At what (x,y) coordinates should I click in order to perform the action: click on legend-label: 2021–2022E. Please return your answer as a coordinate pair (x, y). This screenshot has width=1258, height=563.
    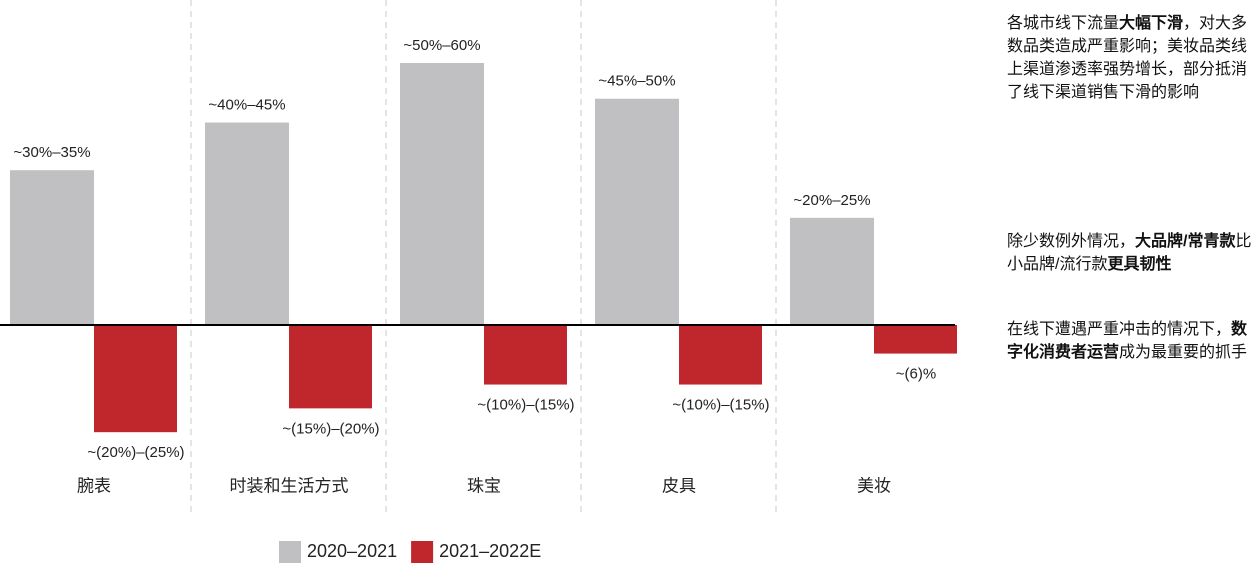
    Looking at the image, I should click on (490, 551).